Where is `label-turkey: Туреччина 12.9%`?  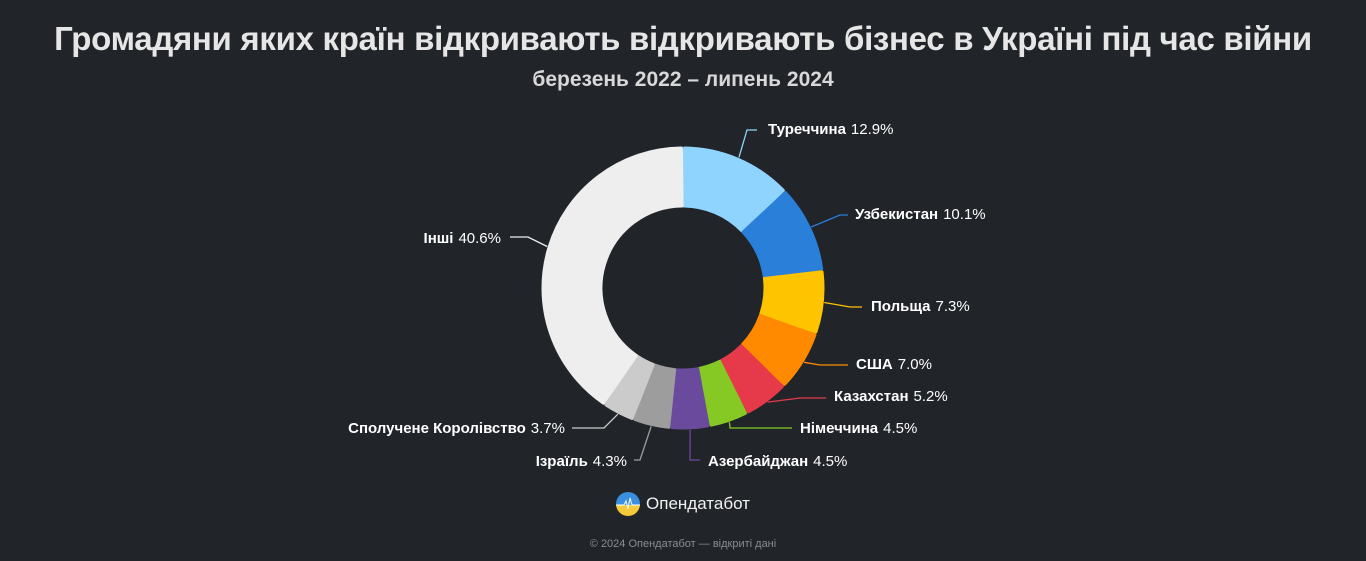 label-turkey: Туреччина 12.9% is located at coordinates (830, 129).